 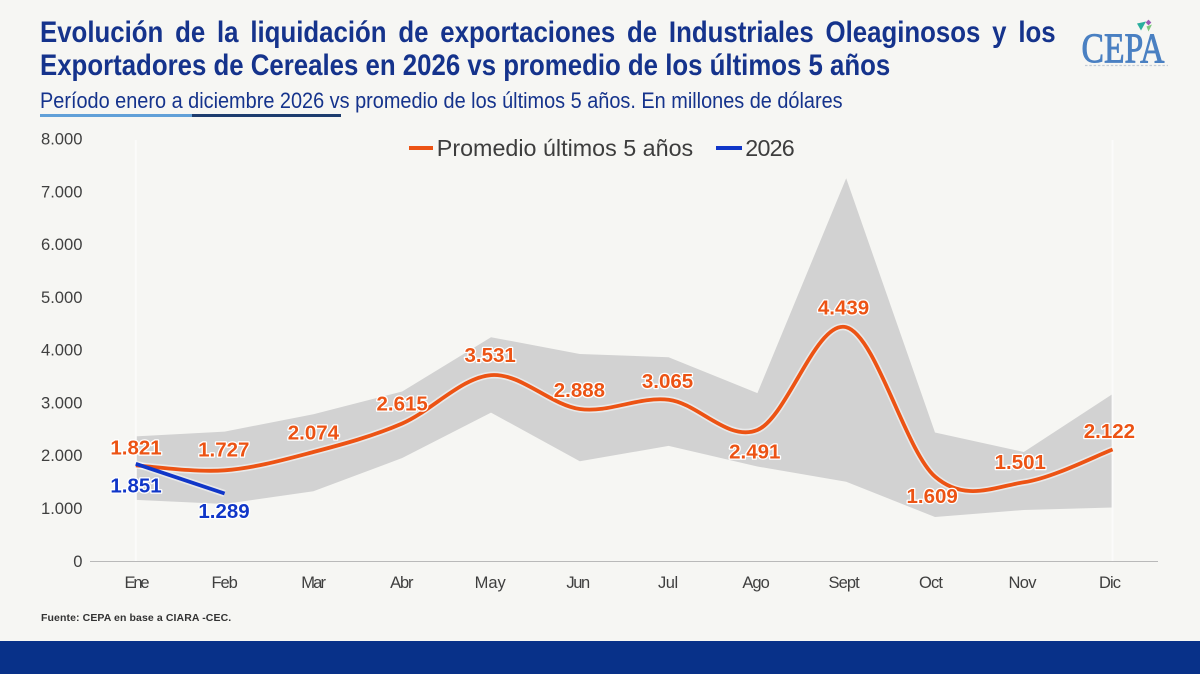 I want to click on svg-text: Jun, so click(x=578, y=583).